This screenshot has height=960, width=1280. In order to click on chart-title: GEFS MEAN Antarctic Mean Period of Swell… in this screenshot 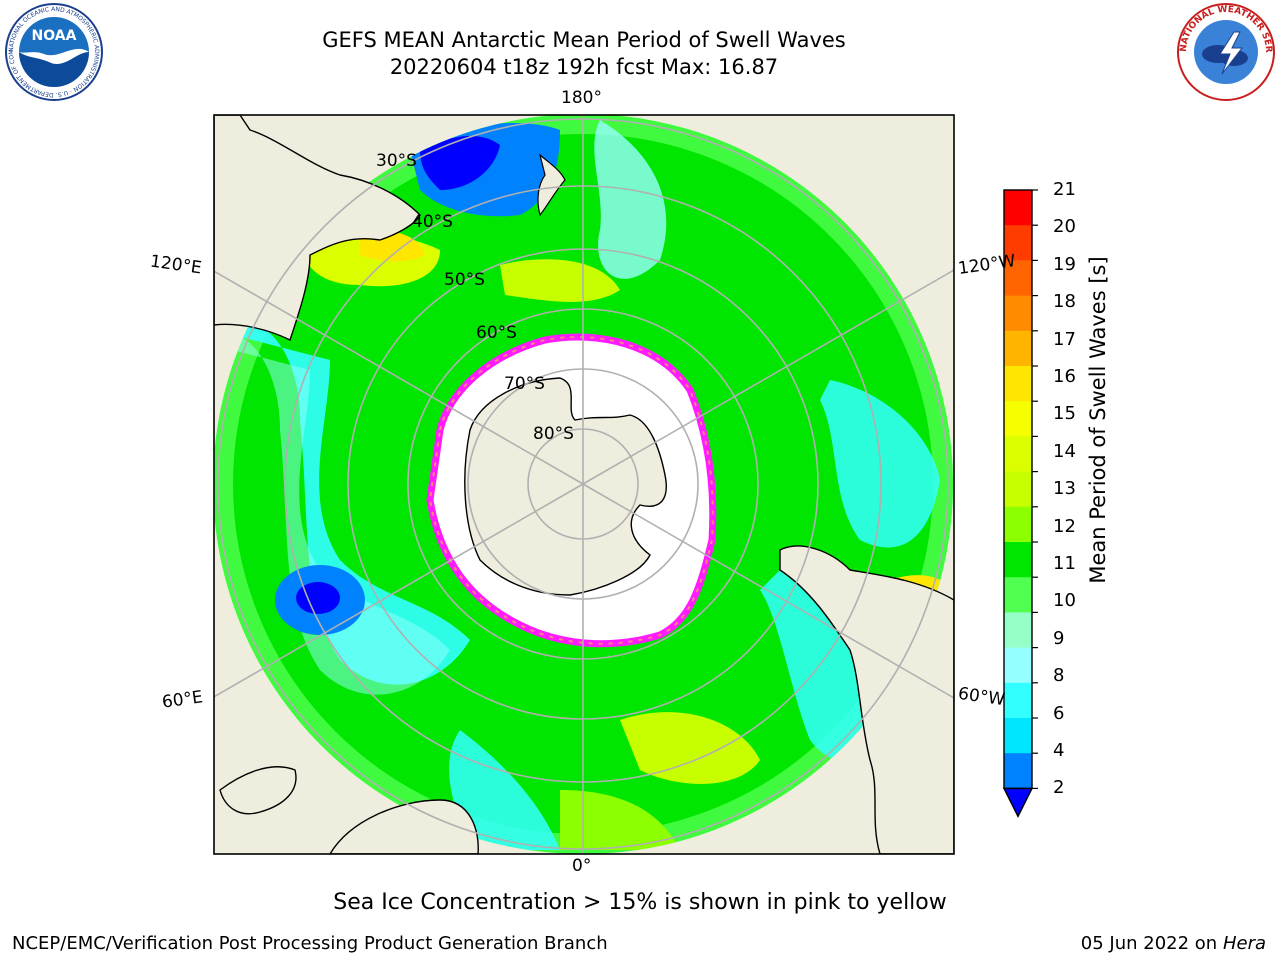, I will do `click(584, 40)`.